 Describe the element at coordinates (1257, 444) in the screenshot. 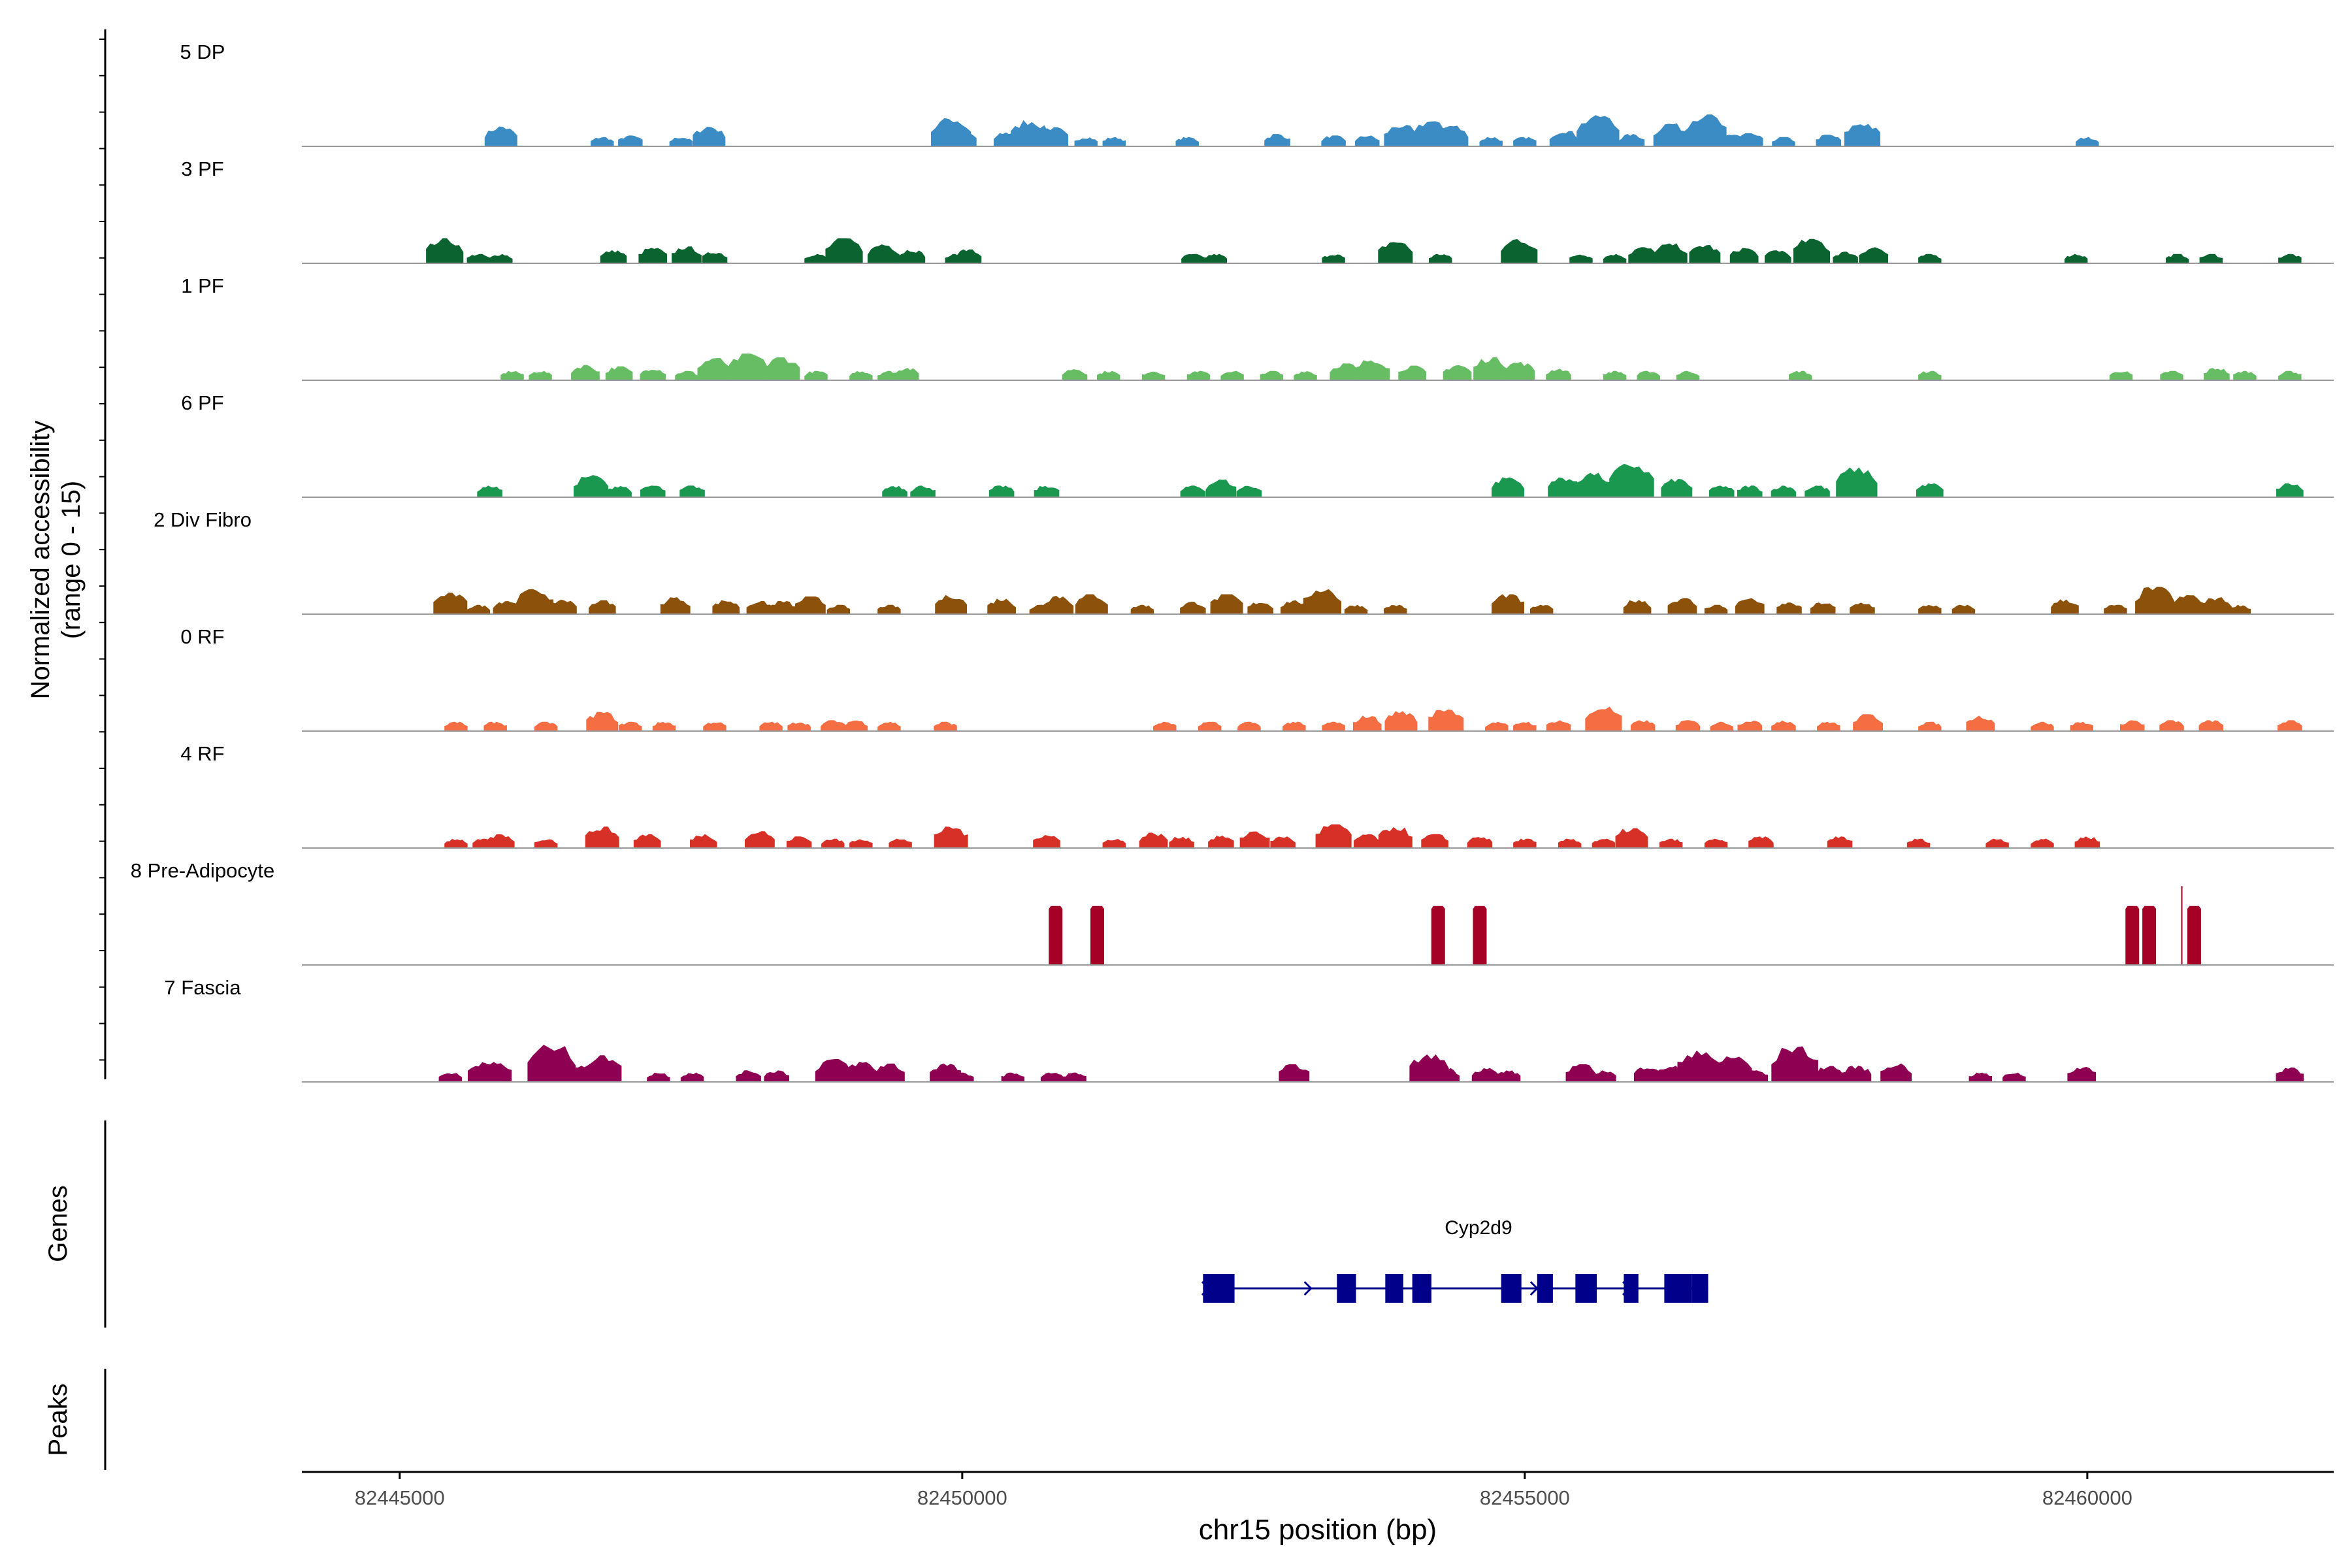

I see `track-6-pf: 6 PF` at that location.